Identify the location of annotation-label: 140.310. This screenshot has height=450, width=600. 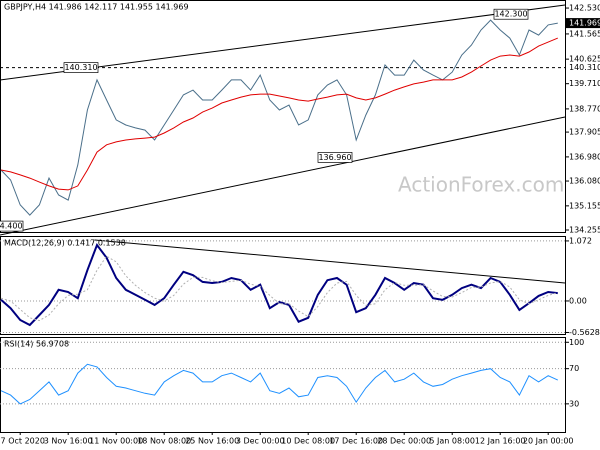
(80, 67).